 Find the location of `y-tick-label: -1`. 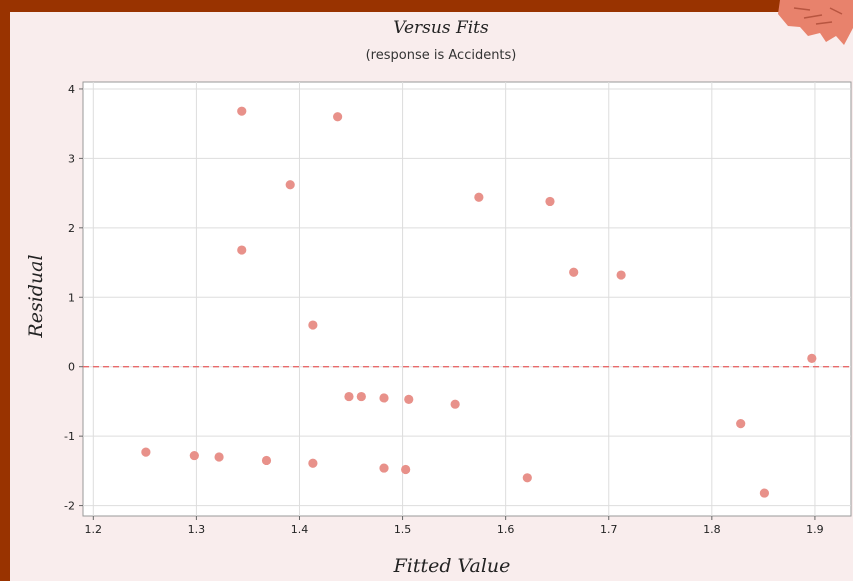

y-tick-label: -1 is located at coordinates (69, 436).